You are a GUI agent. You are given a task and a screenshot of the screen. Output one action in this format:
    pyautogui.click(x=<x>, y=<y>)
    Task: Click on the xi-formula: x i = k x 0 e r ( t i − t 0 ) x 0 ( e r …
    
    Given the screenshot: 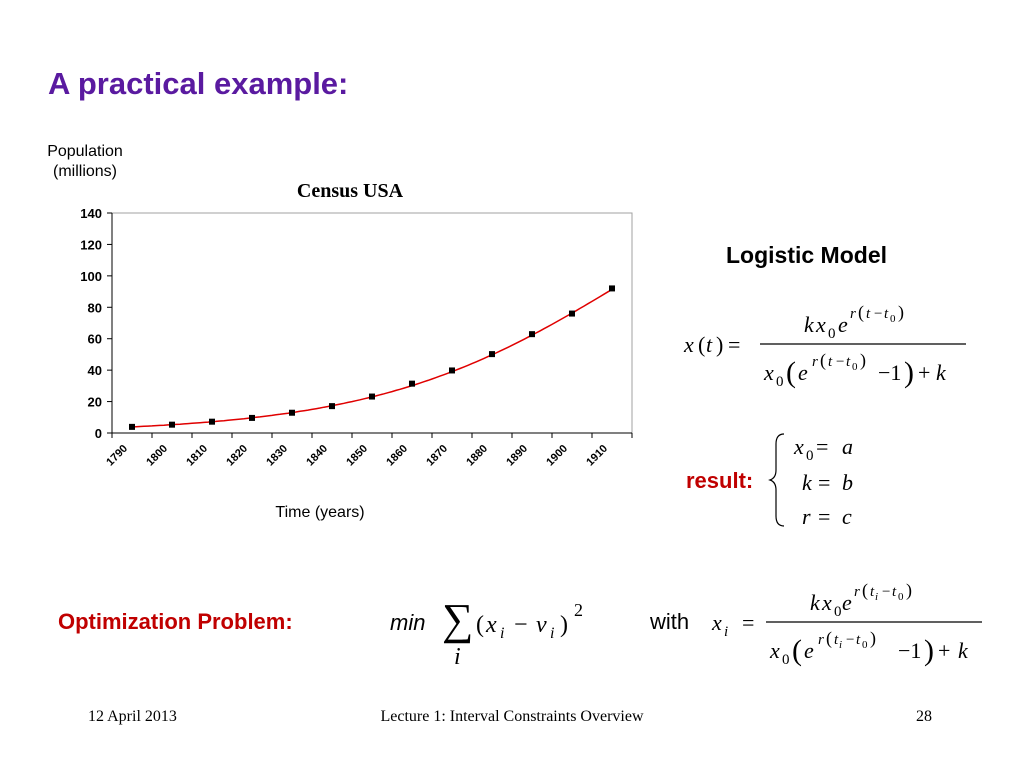 What is the action you would take?
    pyautogui.click(x=846, y=624)
    